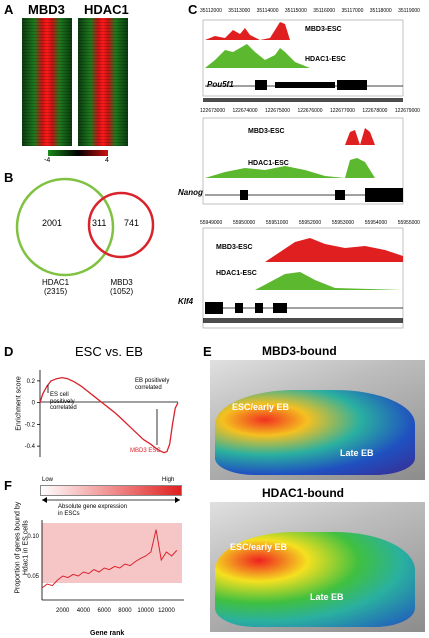 The width and height of the screenshot is (429, 638). I want to click on venn-left-label: HDAC1 (2315), so click(55, 287).